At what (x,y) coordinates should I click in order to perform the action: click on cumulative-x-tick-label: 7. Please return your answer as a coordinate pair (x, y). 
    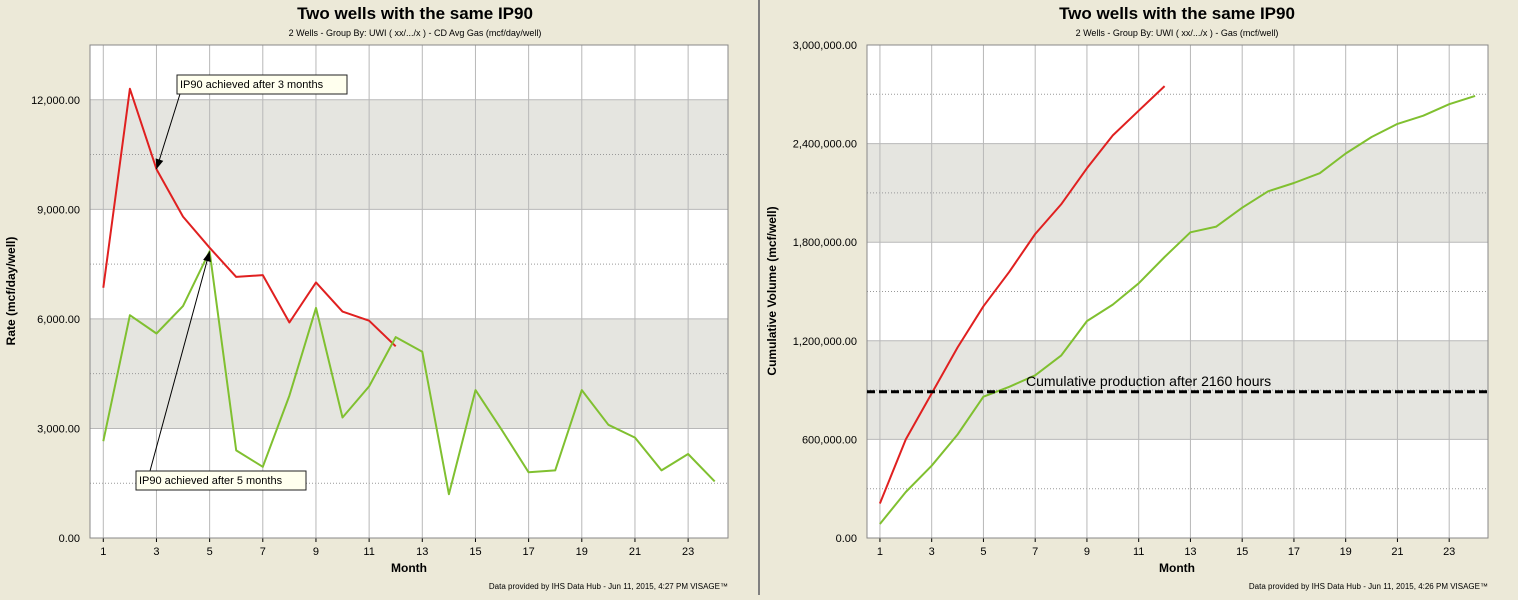
    Looking at the image, I should click on (1035, 552).